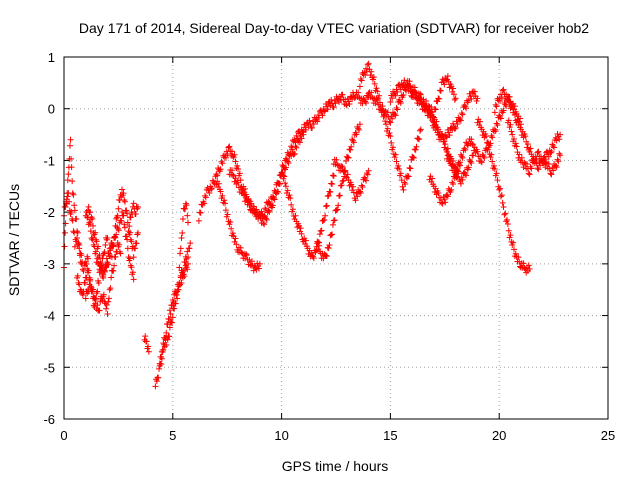 The height and width of the screenshot is (480, 640). Describe the element at coordinates (318, 151) in the screenshot. I see `series-arc17` at that location.